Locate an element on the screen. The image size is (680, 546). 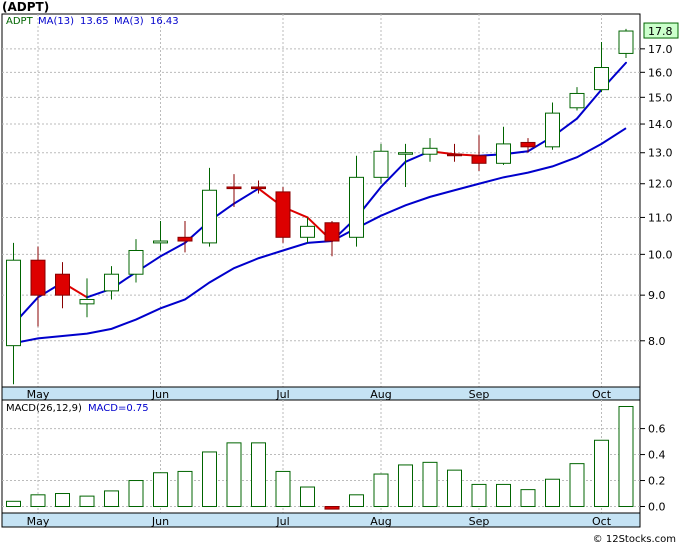
price-y-tick-label: 15.0 is located at coordinates (660, 97).